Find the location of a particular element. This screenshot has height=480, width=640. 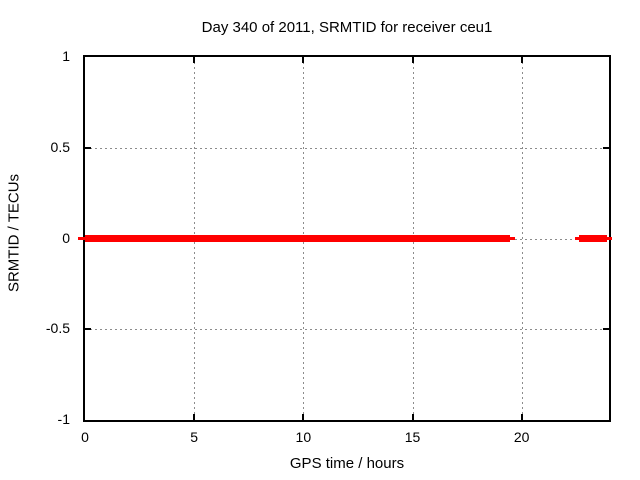

x-tick-label: 20 is located at coordinates (521, 437).